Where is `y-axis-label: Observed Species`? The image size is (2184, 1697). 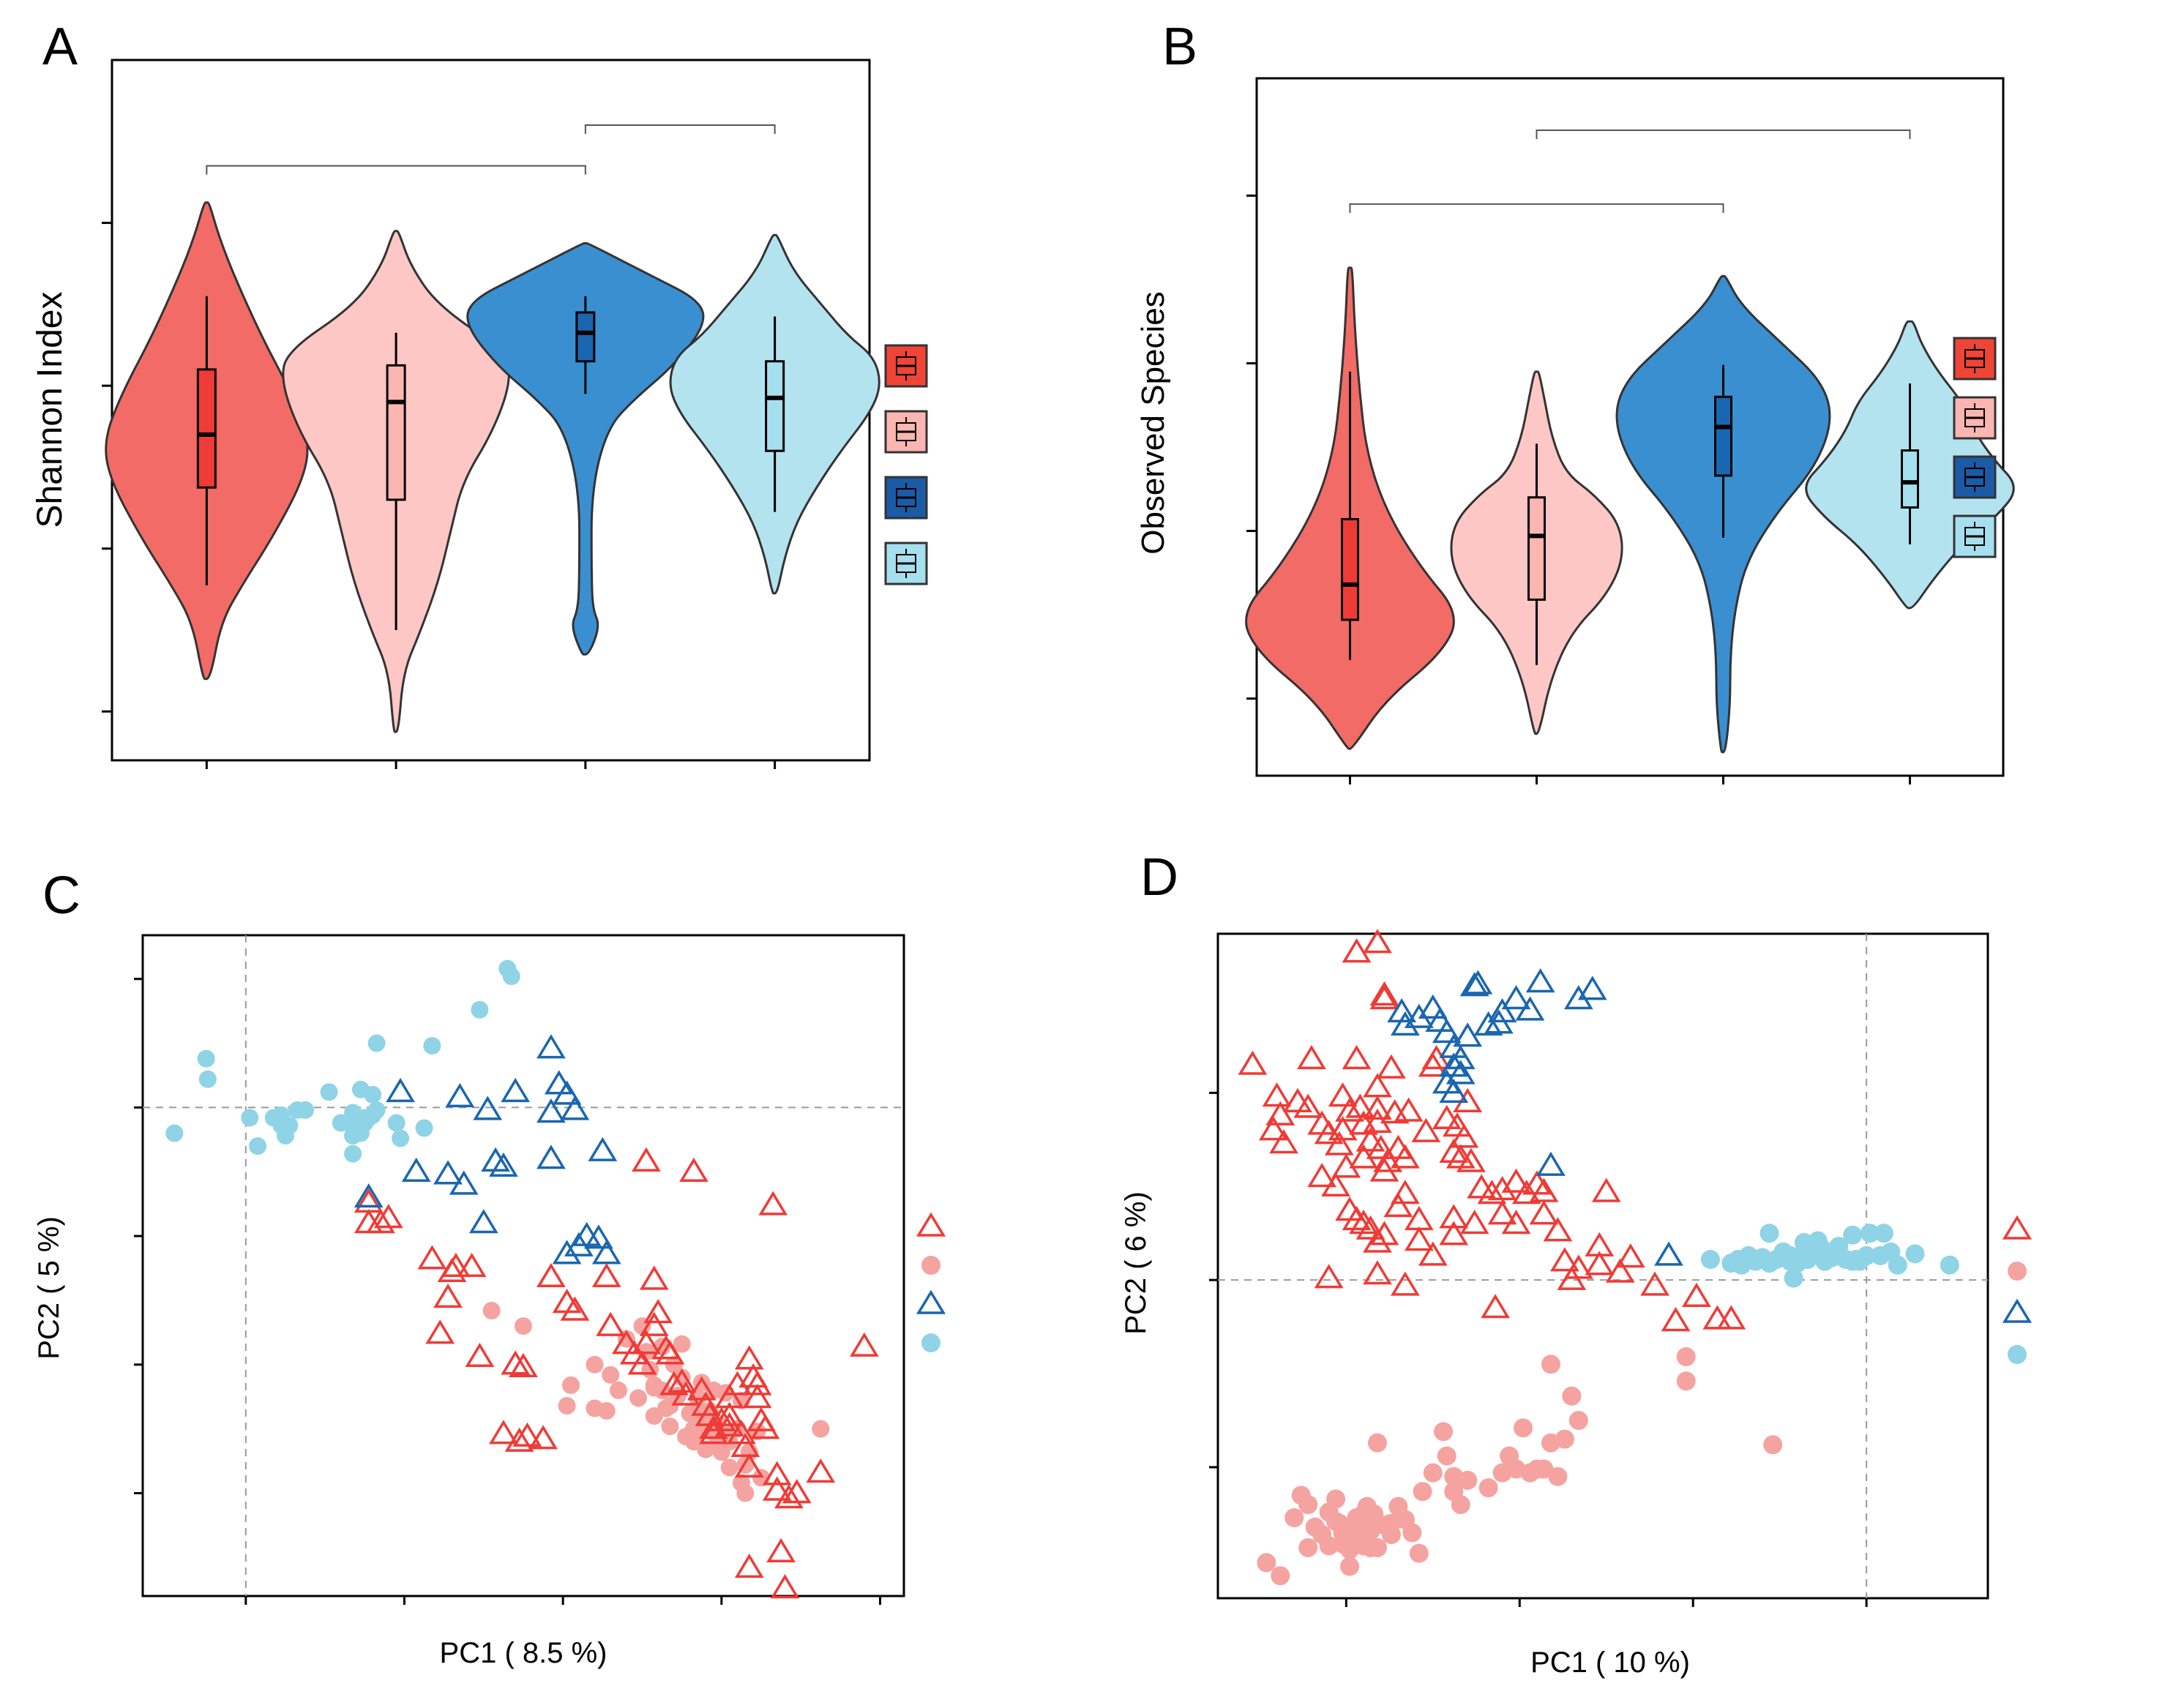
y-axis-label: Observed Species is located at coordinates (1153, 423).